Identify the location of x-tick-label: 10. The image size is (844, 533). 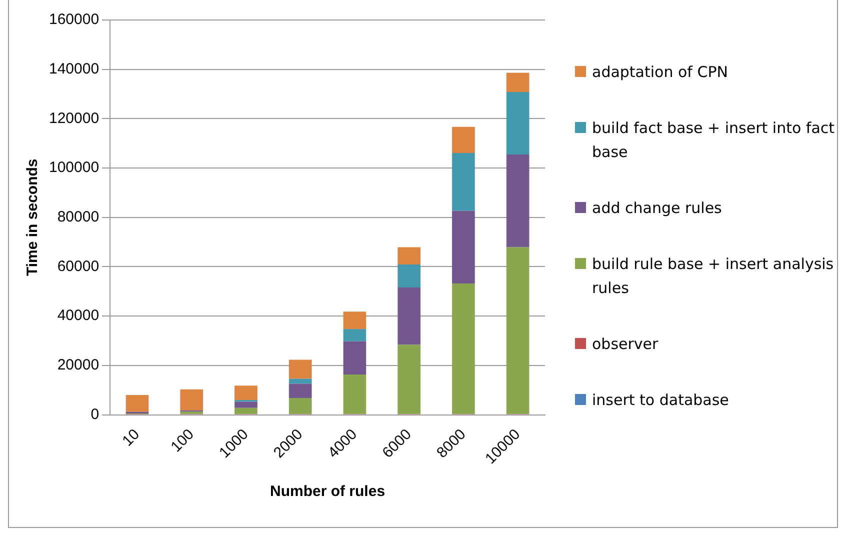
(131, 438).